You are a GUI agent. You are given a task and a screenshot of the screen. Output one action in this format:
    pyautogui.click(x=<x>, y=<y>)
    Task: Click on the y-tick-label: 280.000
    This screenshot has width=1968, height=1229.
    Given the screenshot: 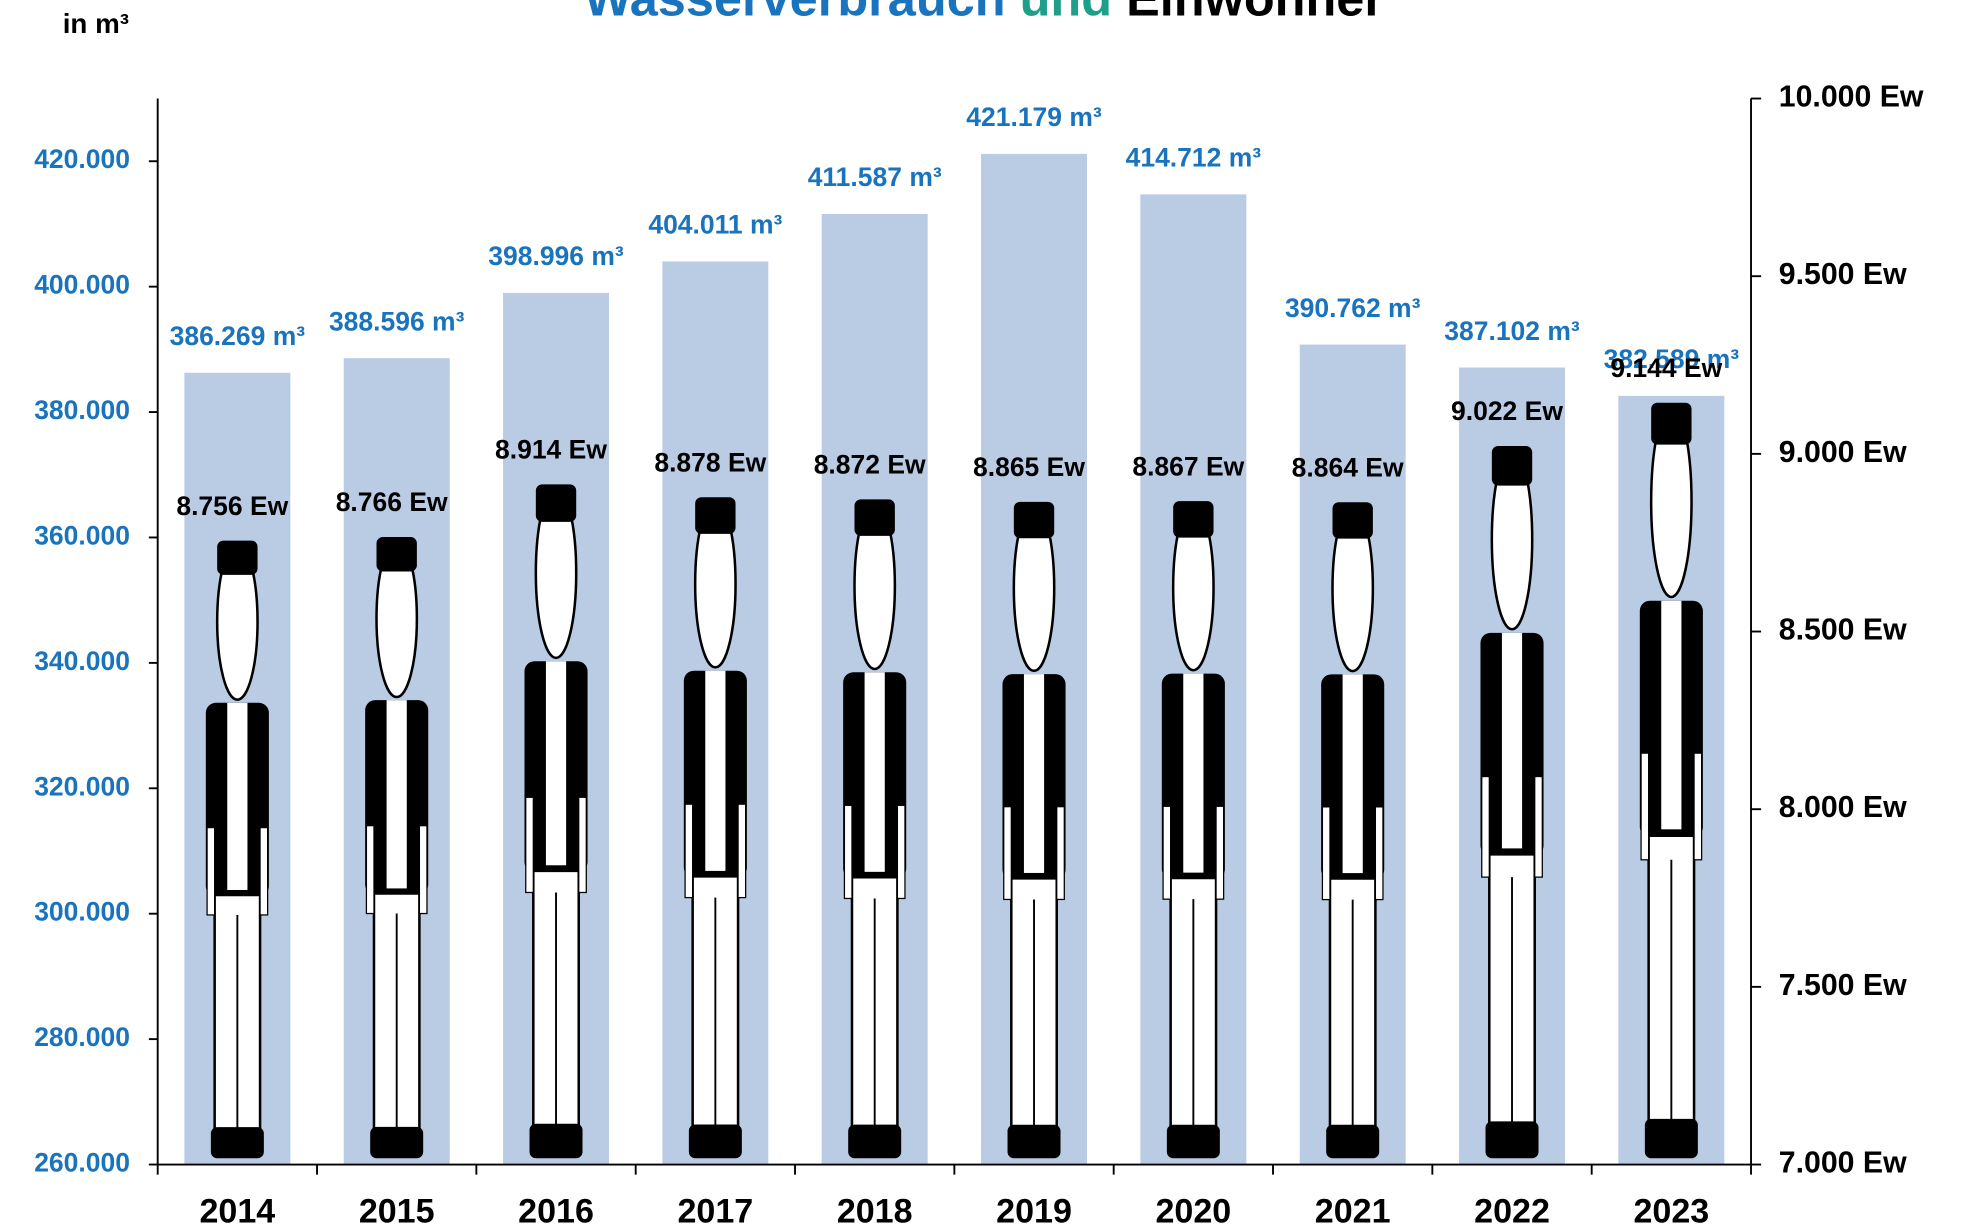 What is the action you would take?
    pyautogui.click(x=82, y=1037)
    